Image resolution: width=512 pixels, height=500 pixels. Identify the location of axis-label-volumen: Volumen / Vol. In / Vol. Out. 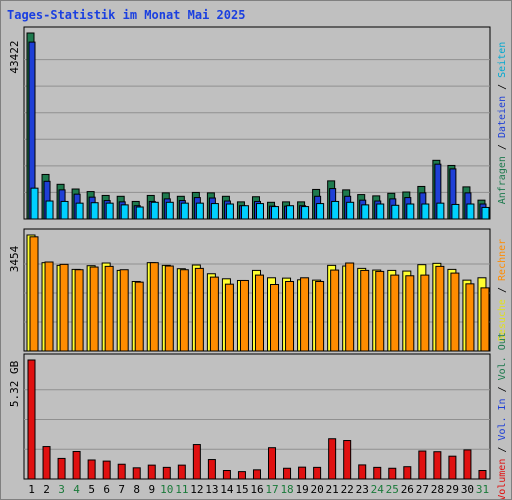
(502, 415).